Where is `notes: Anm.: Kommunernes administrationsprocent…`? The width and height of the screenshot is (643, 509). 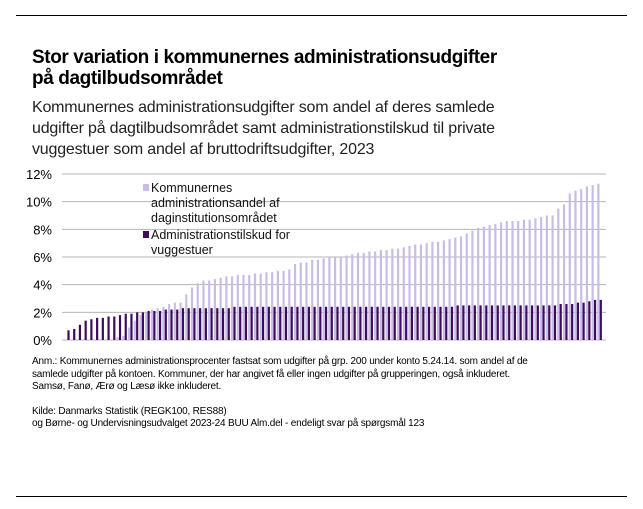
notes: Anm.: Kommunernes administrationsprocent… is located at coordinates (327, 393).